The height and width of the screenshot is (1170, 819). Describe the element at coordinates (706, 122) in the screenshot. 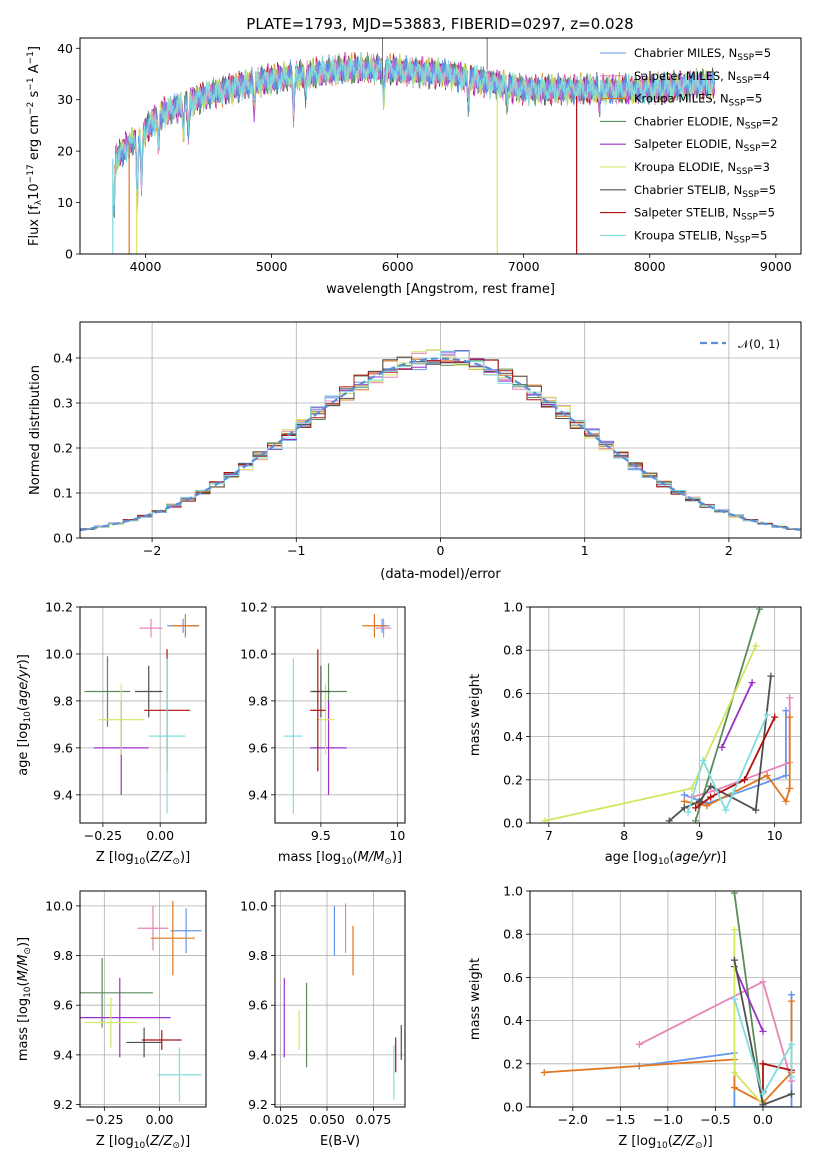

I see `legend-label-4: Chabrier ELODIE, NSSP=2` at that location.